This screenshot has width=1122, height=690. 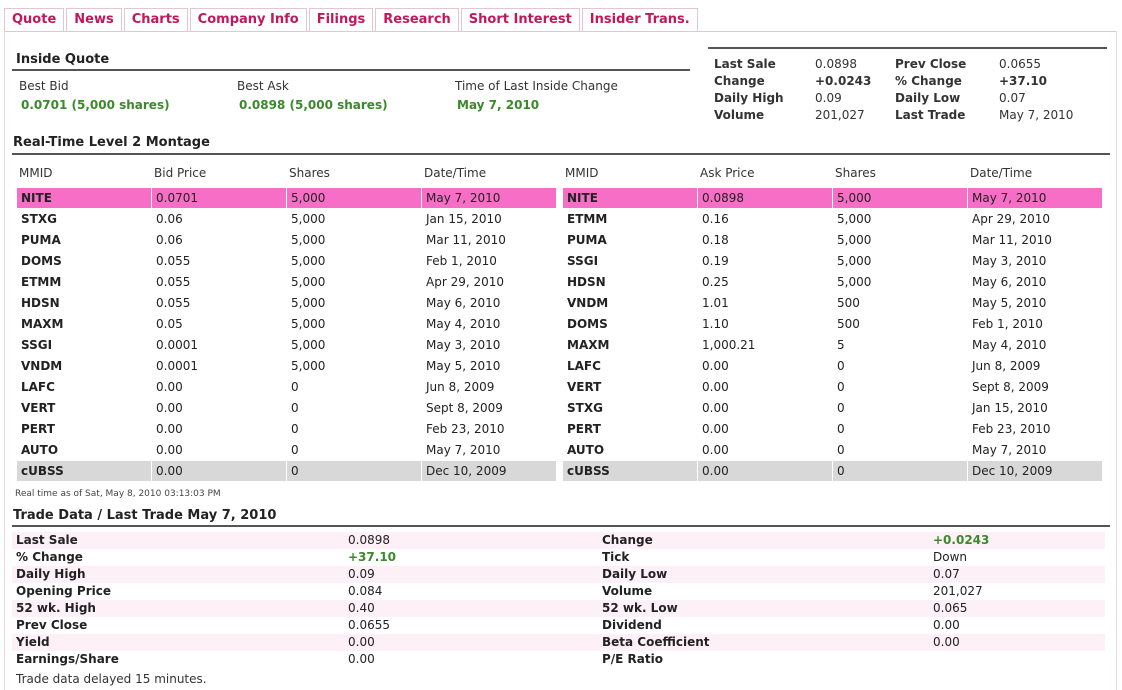 What do you see at coordinates (465, 429) in the screenshot?
I see `bid-datetime-cell: Feb 23, 2010` at bounding box center [465, 429].